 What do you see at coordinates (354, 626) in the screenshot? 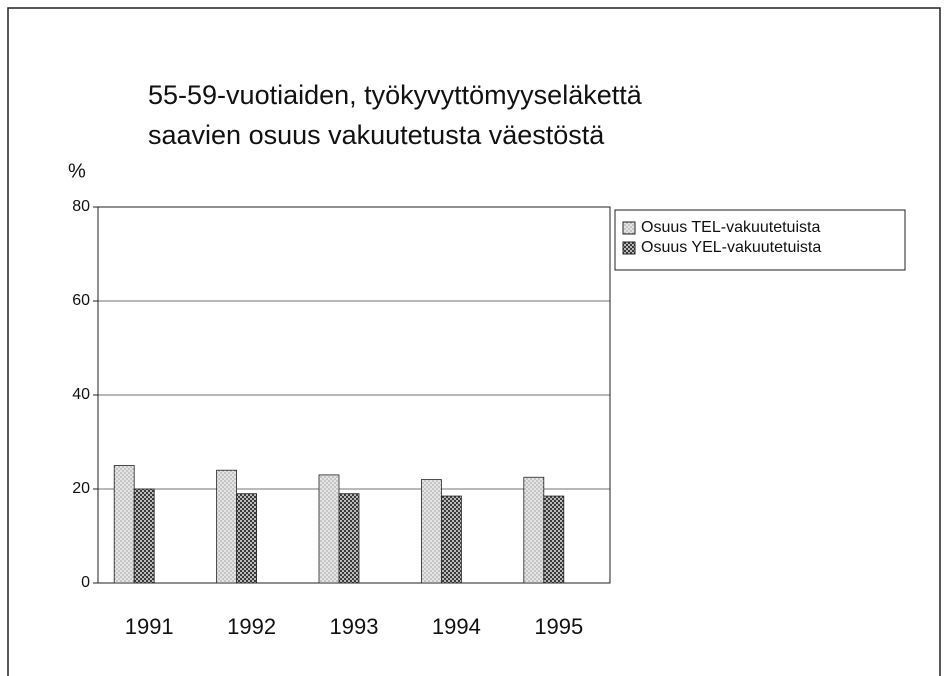
I see `x-tick-label: 1993` at bounding box center [354, 626].